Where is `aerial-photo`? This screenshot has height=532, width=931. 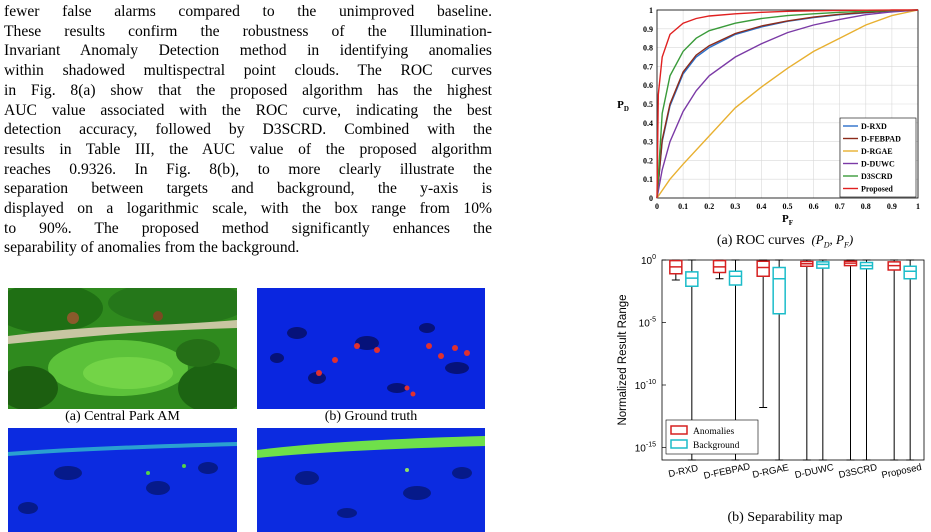 aerial-photo is located at coordinates (122, 348).